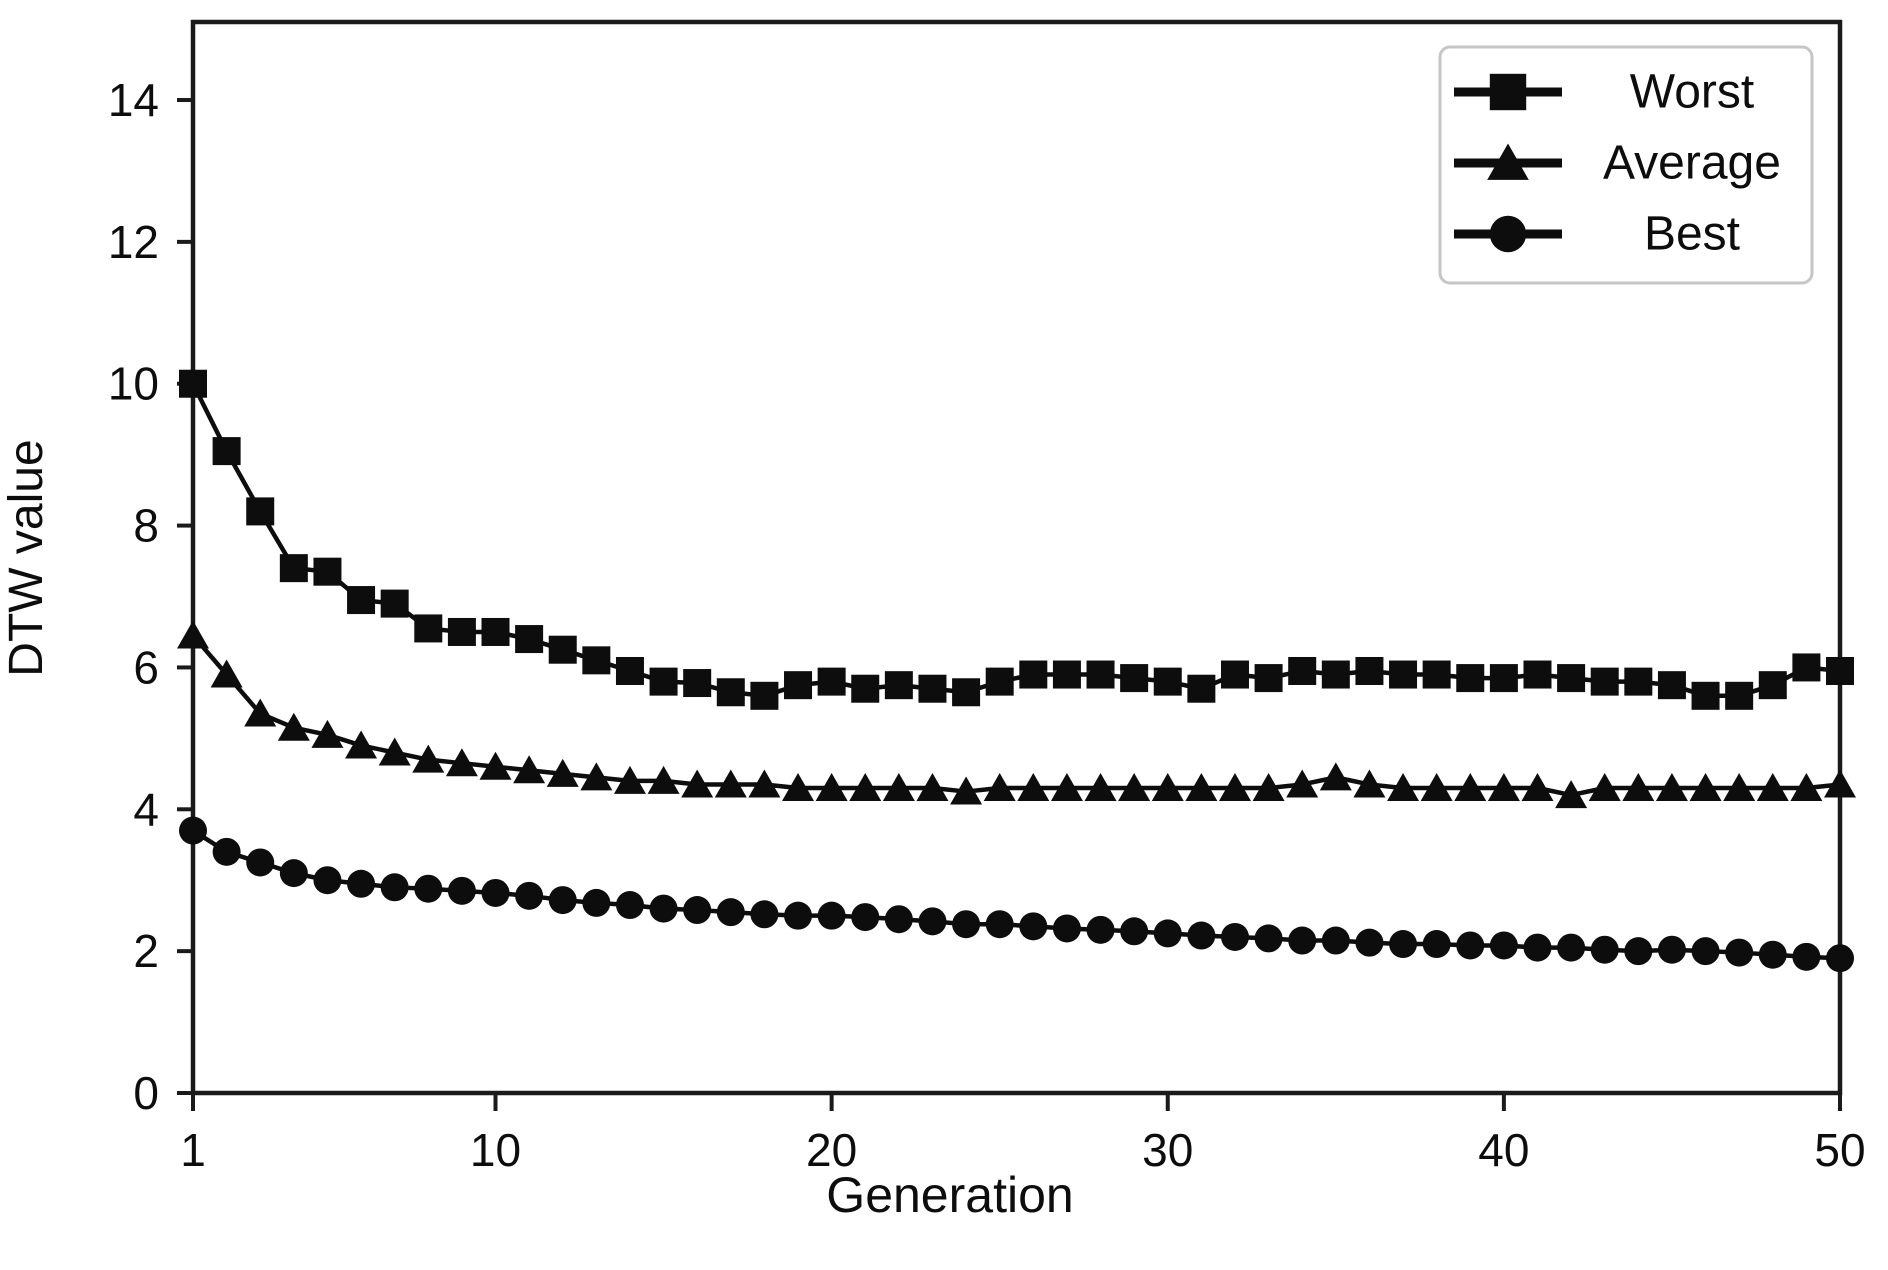 Image resolution: width=1888 pixels, height=1270 pixels. I want to click on x-axis-label: Generation, so click(949, 1195).